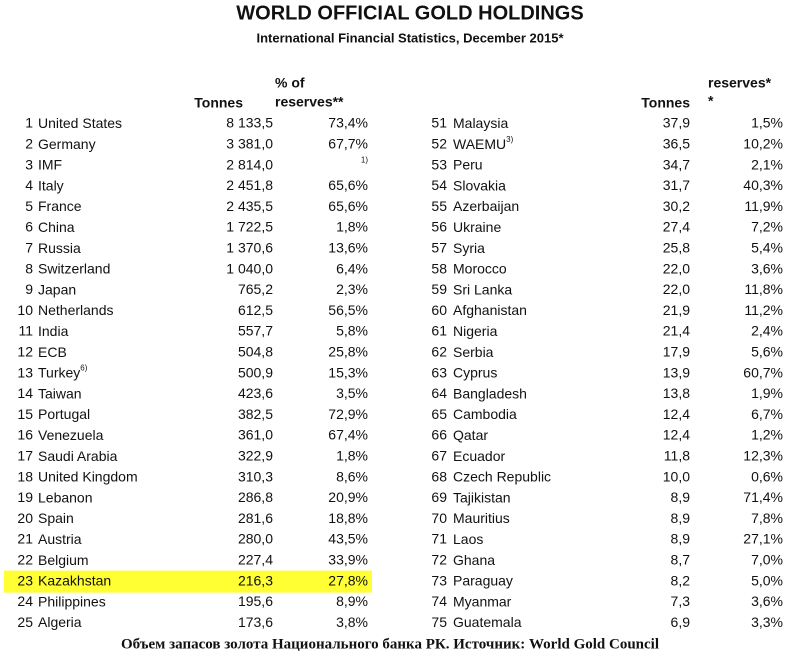 The image size is (800, 661). I want to click on rank: 65, so click(439, 414).